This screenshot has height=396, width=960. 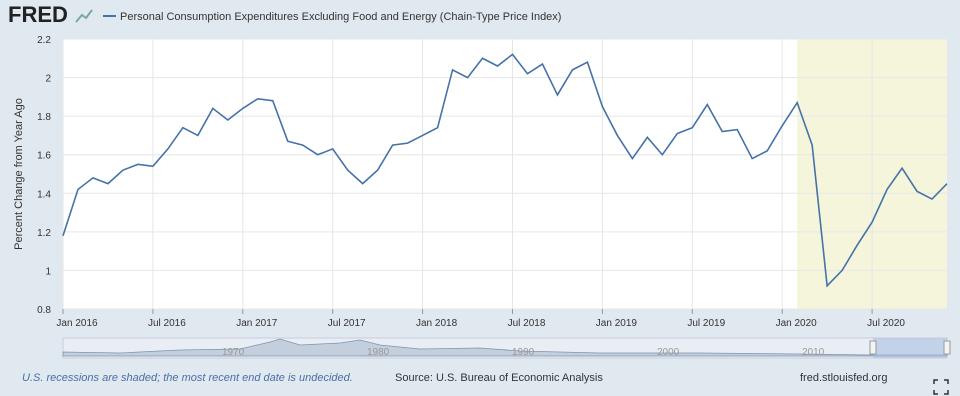 I want to click on y-axis-label: Percent Change from Year Ago, so click(x=19, y=174).